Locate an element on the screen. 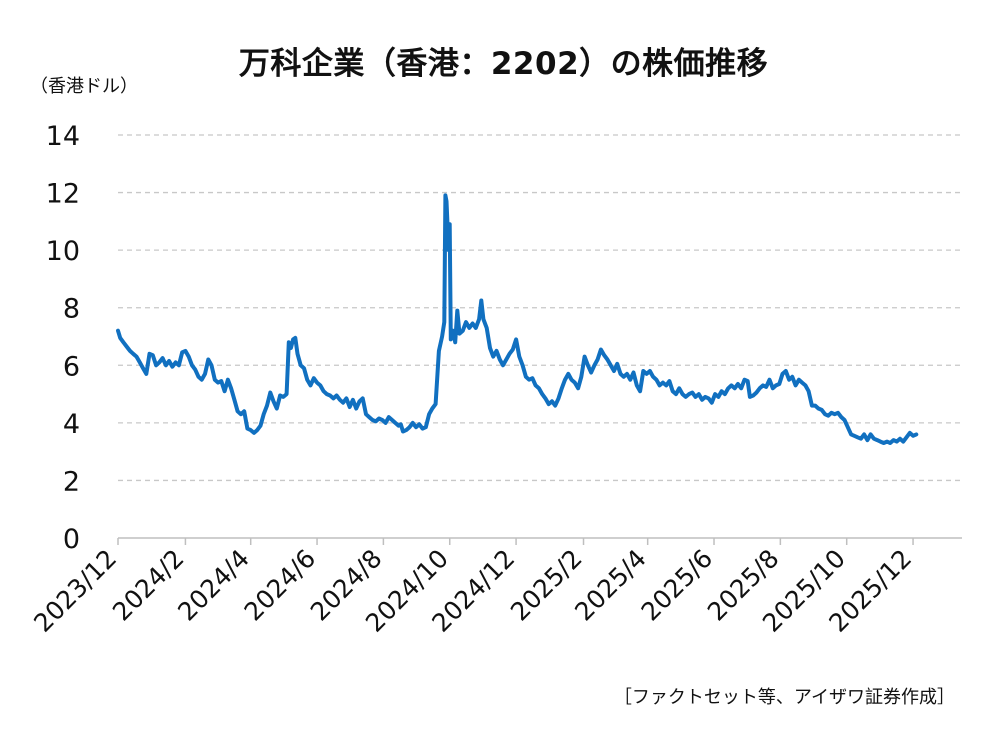 The width and height of the screenshot is (1007, 742). y-axis-unit-label: （香港ドル） is located at coordinates (84, 86).